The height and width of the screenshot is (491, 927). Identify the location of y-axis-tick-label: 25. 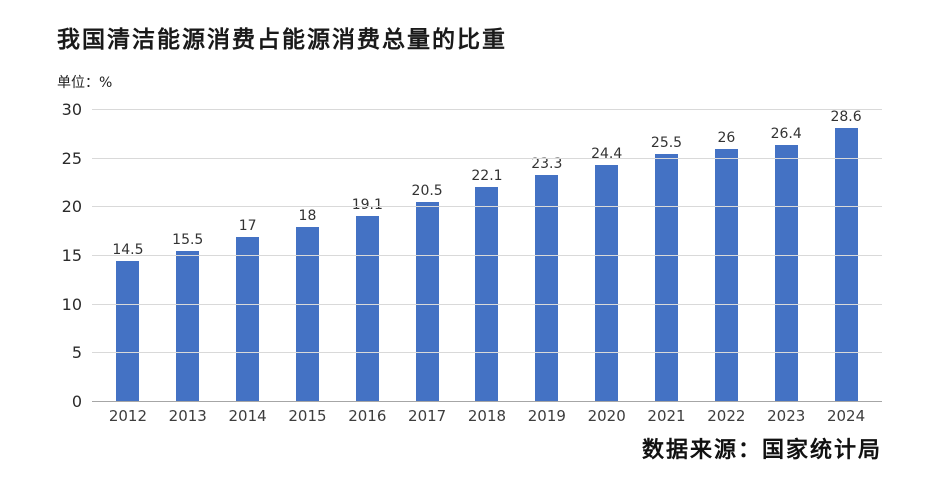
(71, 158).